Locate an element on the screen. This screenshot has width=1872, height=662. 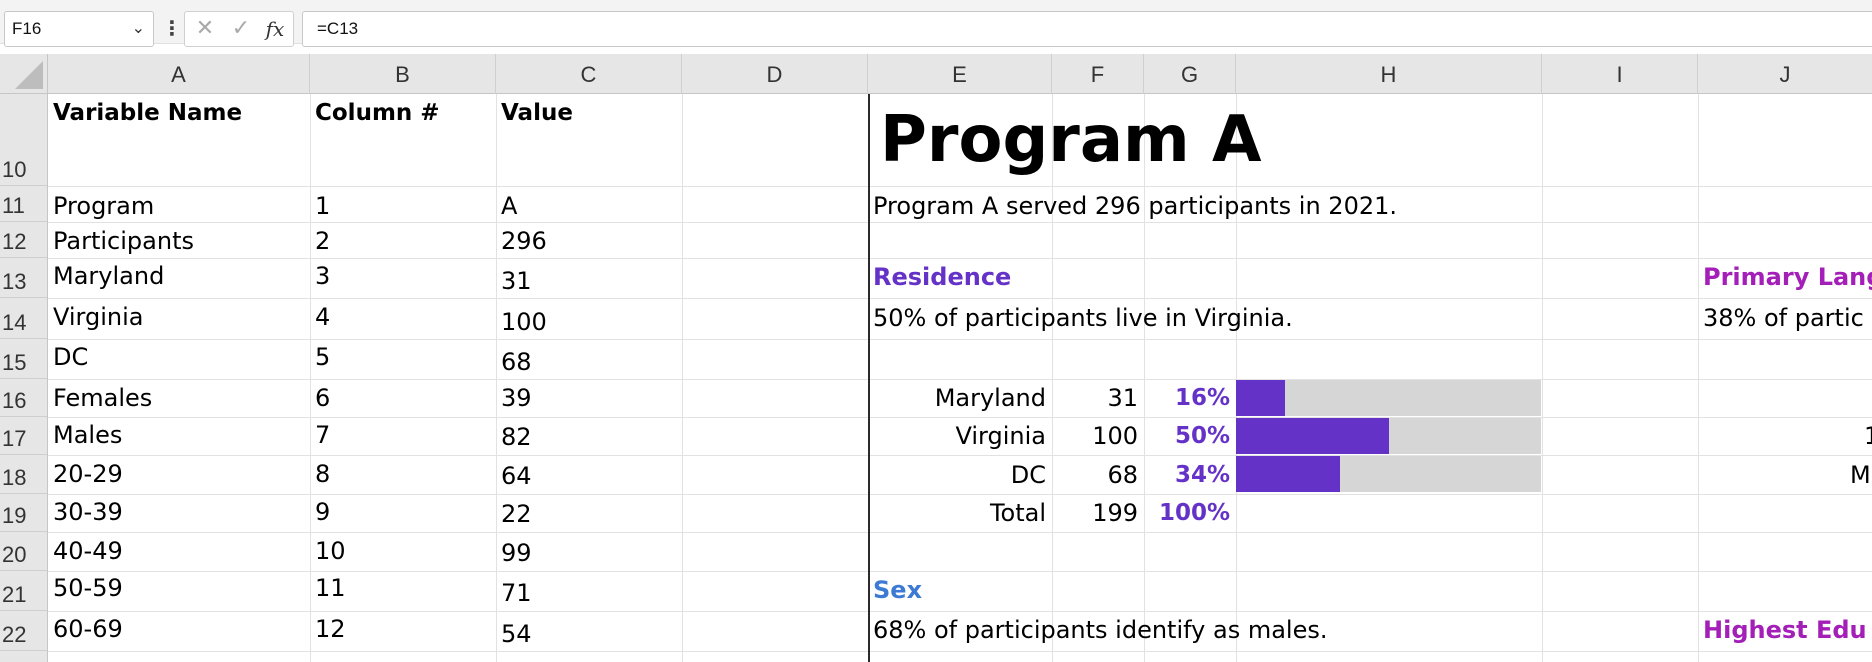
var-value-cell: 82 is located at coordinates (516, 437).